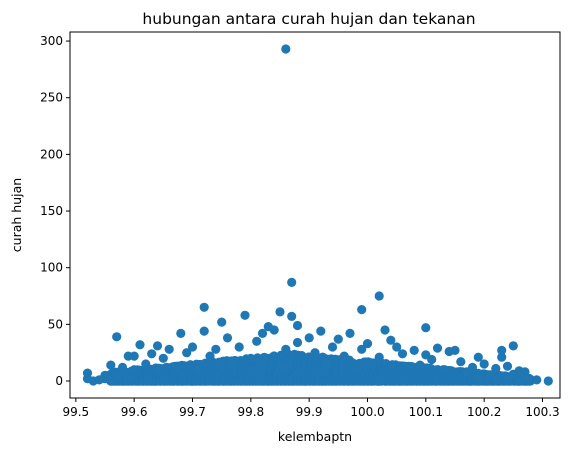 The height and width of the screenshot is (455, 571). I want to click on x-tick-label: 99.6, so click(134, 412).